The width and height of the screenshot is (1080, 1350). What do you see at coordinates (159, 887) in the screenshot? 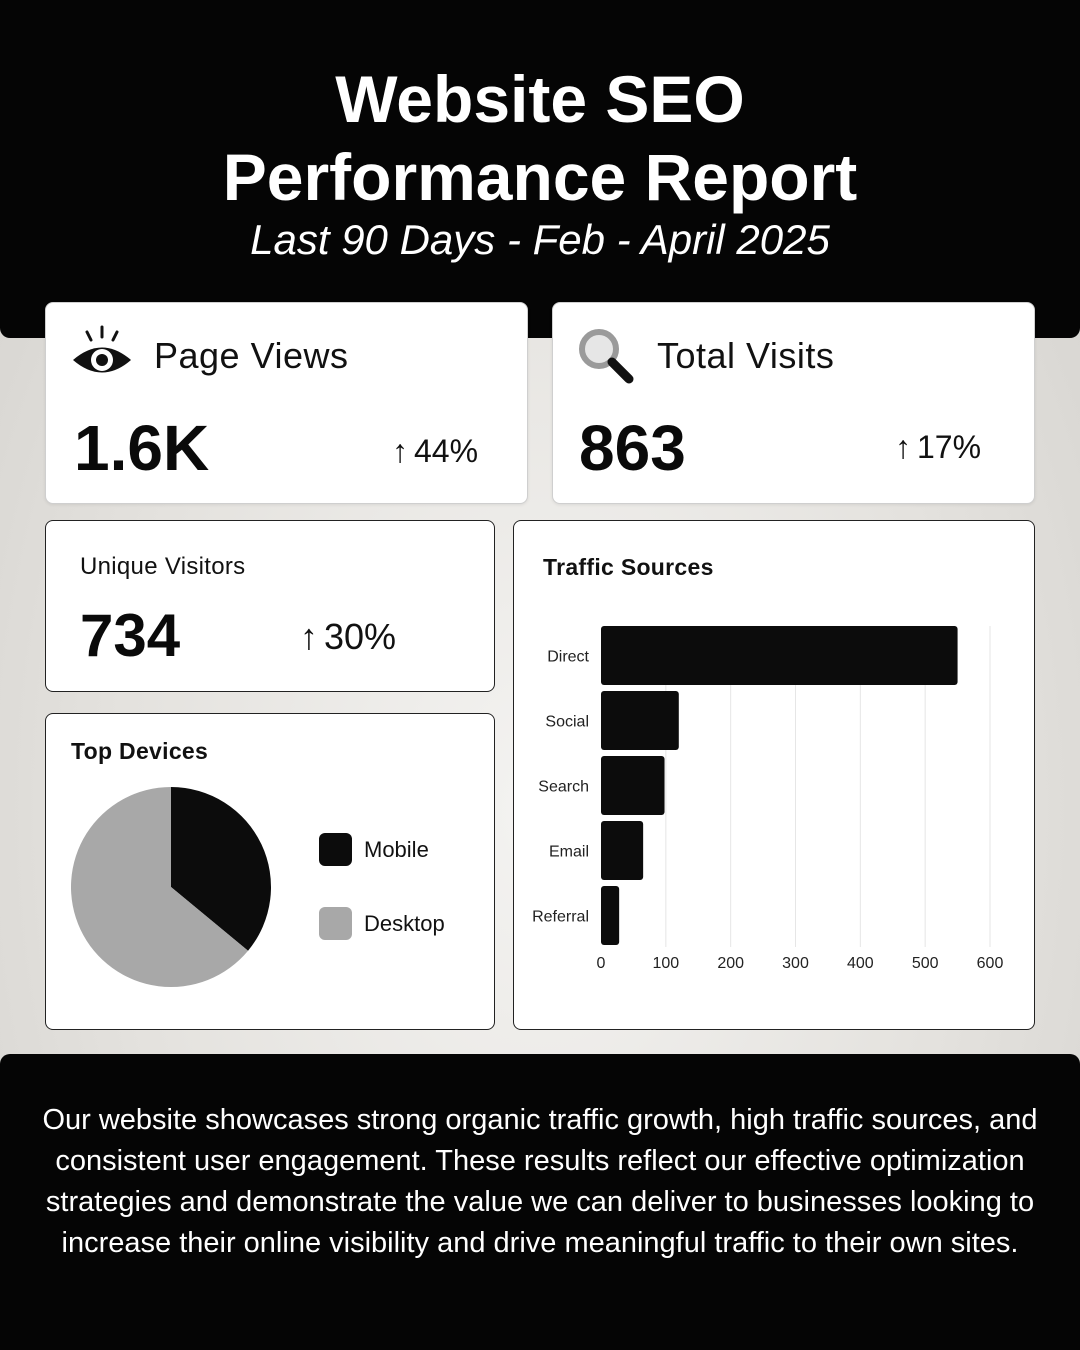
I see `pie-slice-desktop` at bounding box center [159, 887].